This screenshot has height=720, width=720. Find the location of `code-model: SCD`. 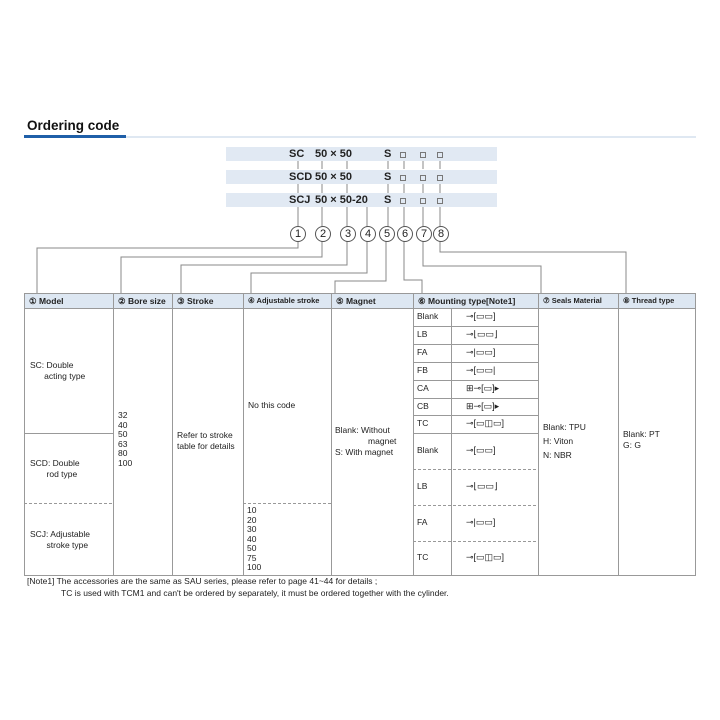

code-model: SCD is located at coordinates (301, 177).